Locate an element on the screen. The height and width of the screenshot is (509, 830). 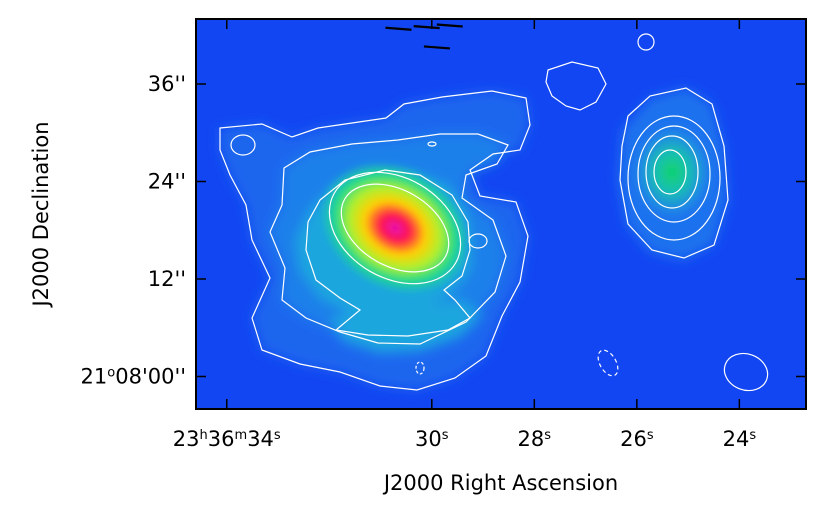
y-tick-seconds: 00'' is located at coordinates (167, 377).